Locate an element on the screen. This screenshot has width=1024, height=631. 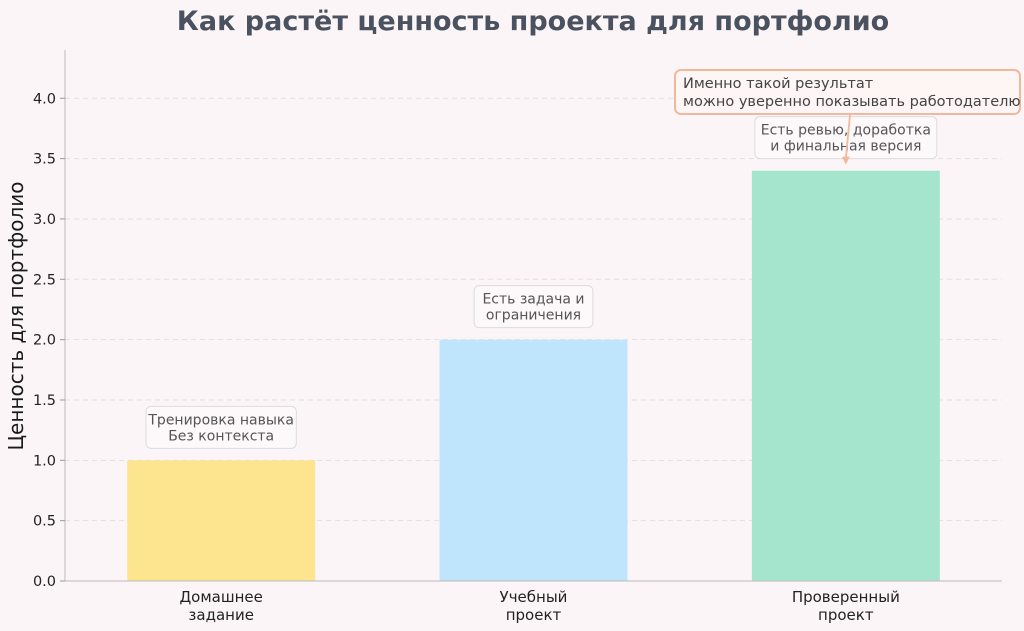
y-tick-label: 2.0 is located at coordinates (44, 341).